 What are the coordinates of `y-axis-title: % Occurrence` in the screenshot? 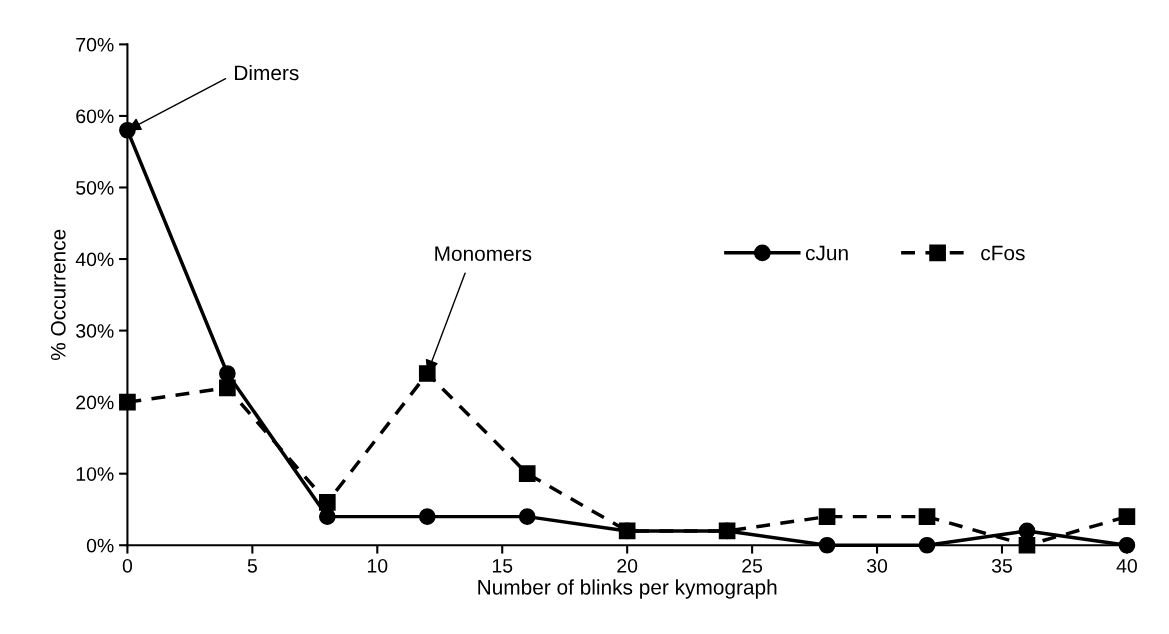 It's located at (58, 295).